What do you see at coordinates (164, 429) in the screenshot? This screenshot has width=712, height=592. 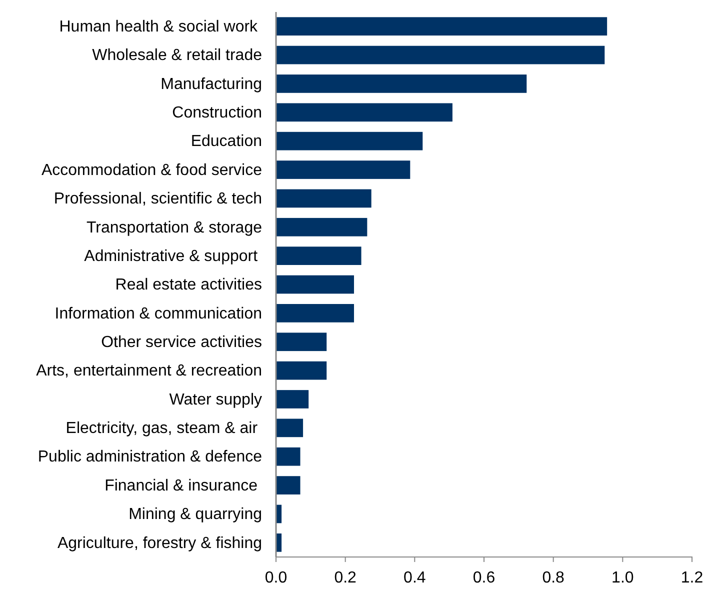 I see `y-tick-label: Electricity, gas, steam & air` at bounding box center [164, 429].